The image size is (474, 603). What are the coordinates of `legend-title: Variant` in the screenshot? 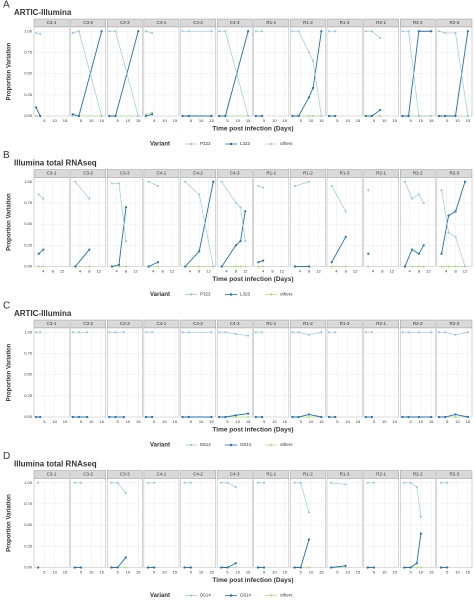 It's located at (160, 295).